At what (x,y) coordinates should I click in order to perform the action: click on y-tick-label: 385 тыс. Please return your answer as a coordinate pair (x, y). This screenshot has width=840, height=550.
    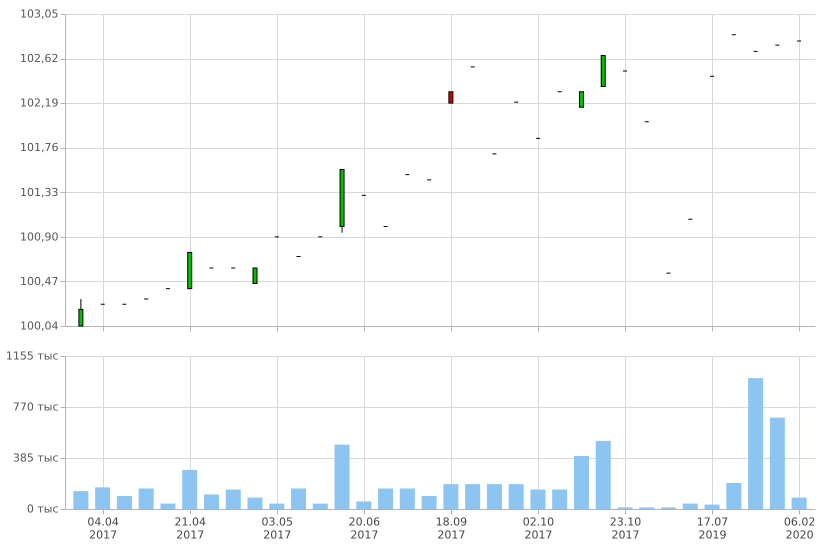
    Looking at the image, I should click on (35, 458).